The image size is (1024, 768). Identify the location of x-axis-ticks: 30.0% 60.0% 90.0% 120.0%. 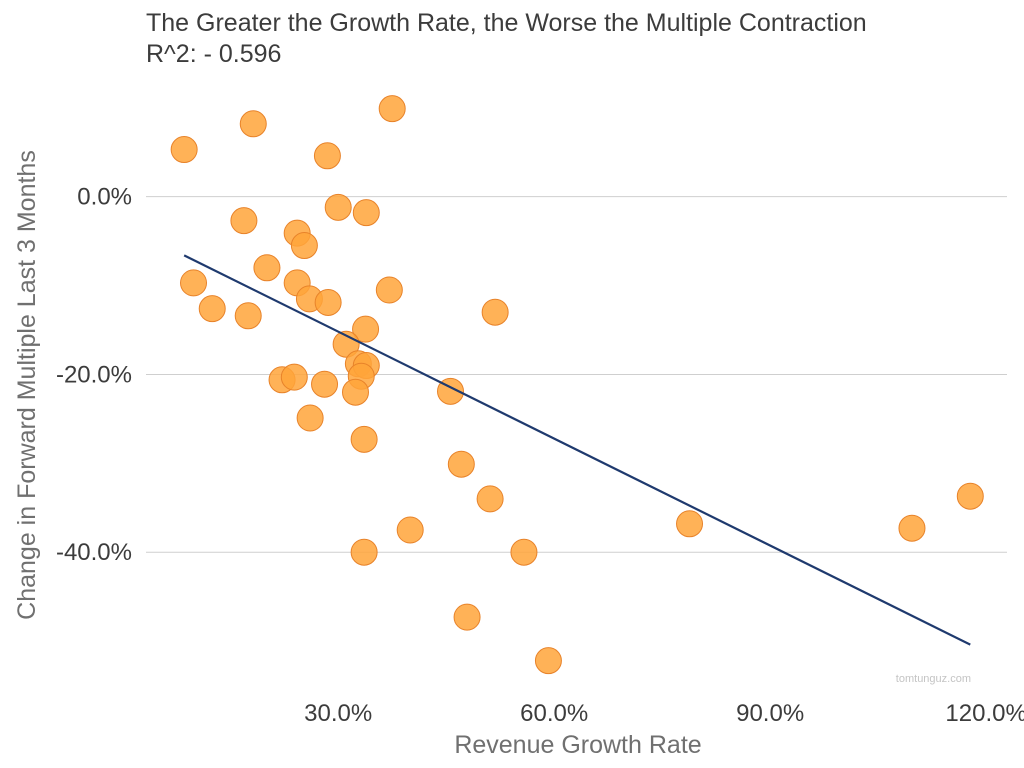
(664, 713).